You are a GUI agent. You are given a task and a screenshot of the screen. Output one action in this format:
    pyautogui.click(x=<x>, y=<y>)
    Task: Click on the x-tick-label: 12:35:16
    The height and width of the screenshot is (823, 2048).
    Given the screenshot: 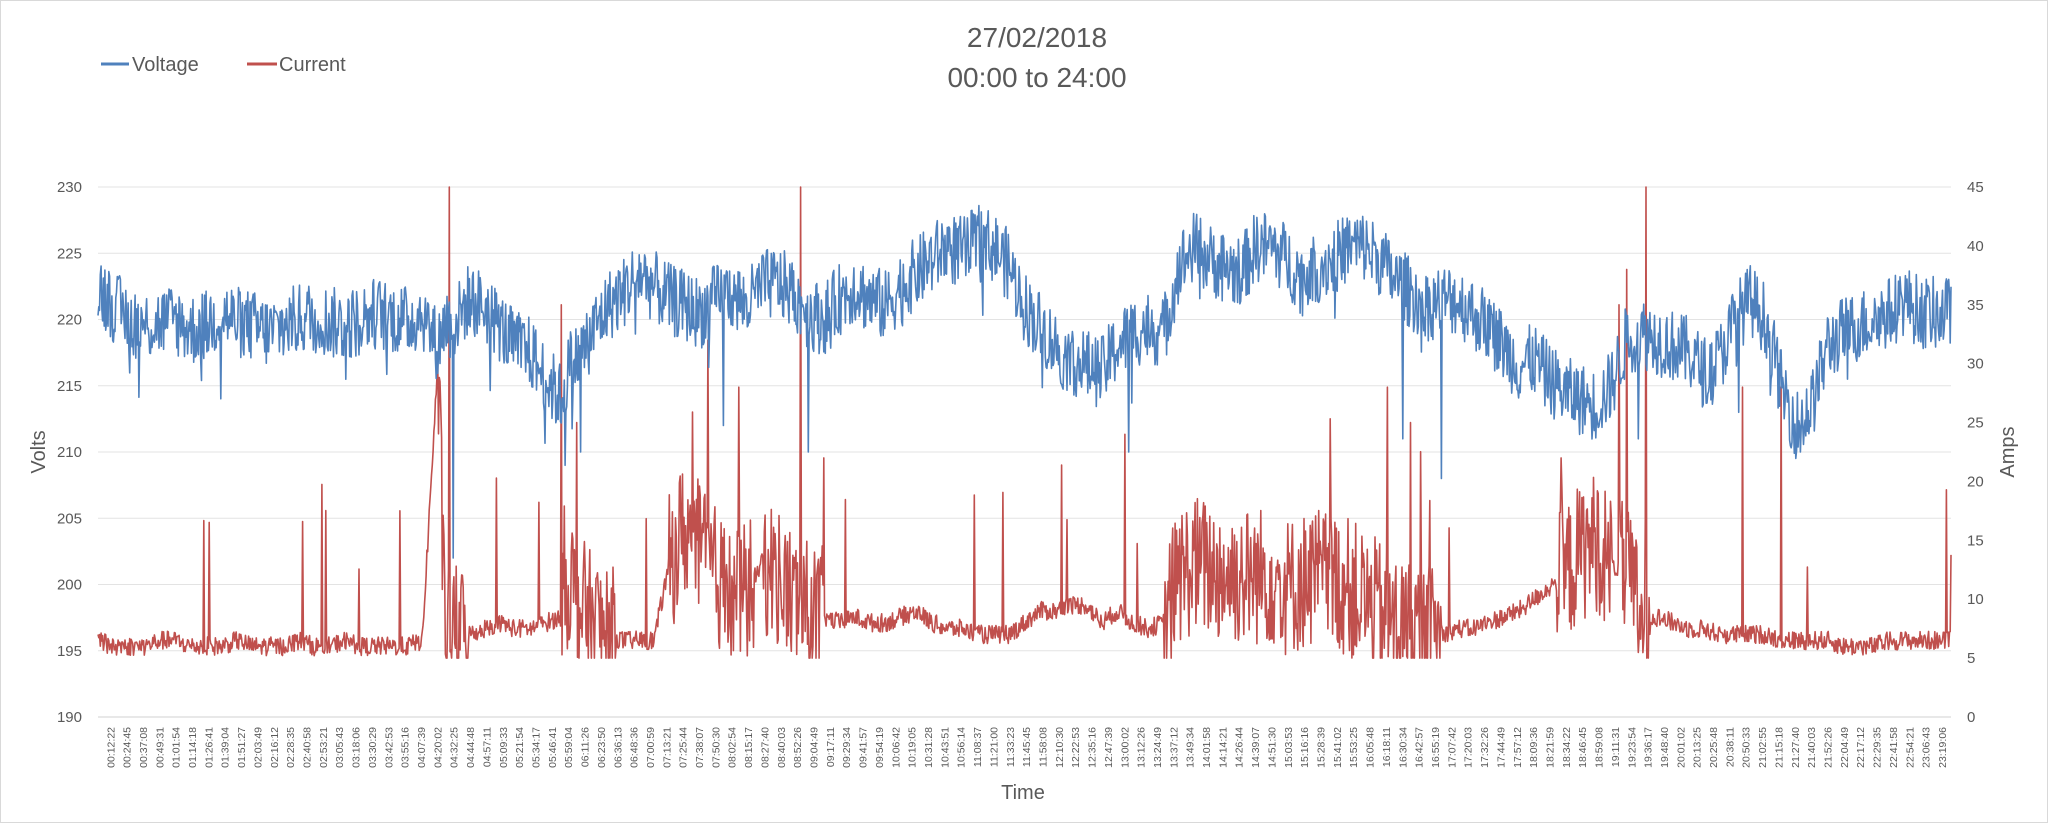 What is the action you would take?
    pyautogui.click(x=1093, y=747)
    